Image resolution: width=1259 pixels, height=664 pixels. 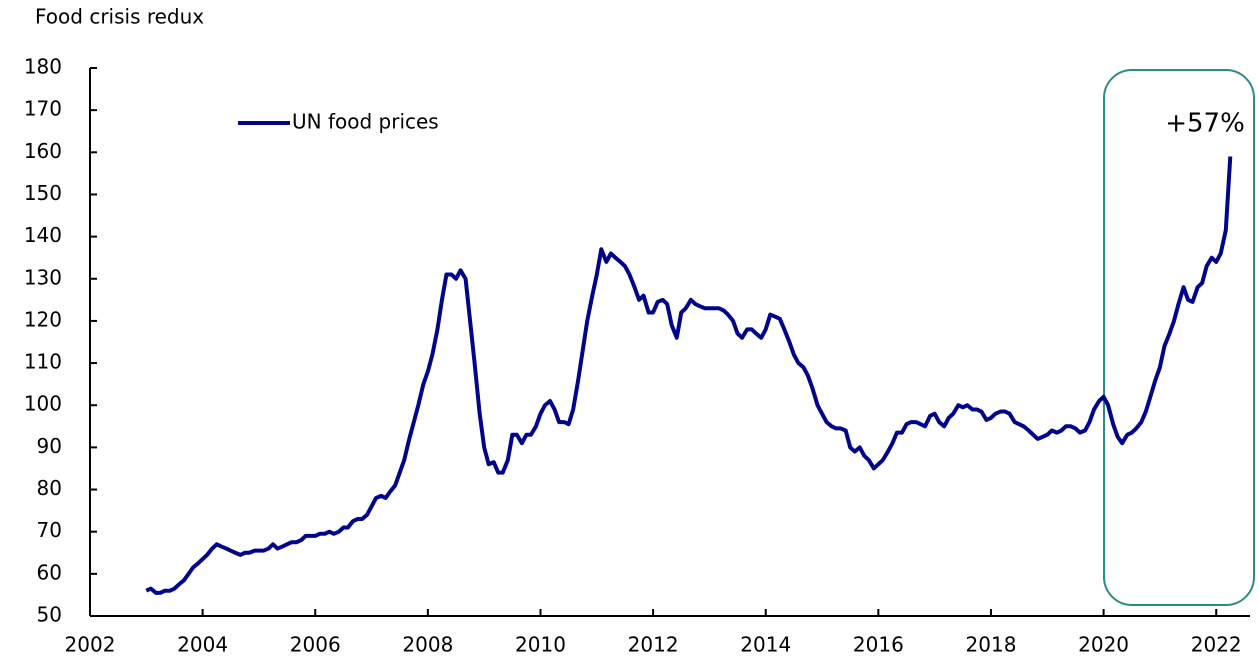 What do you see at coordinates (365, 122) in the screenshot?
I see `legend-label: UN food prices` at bounding box center [365, 122].